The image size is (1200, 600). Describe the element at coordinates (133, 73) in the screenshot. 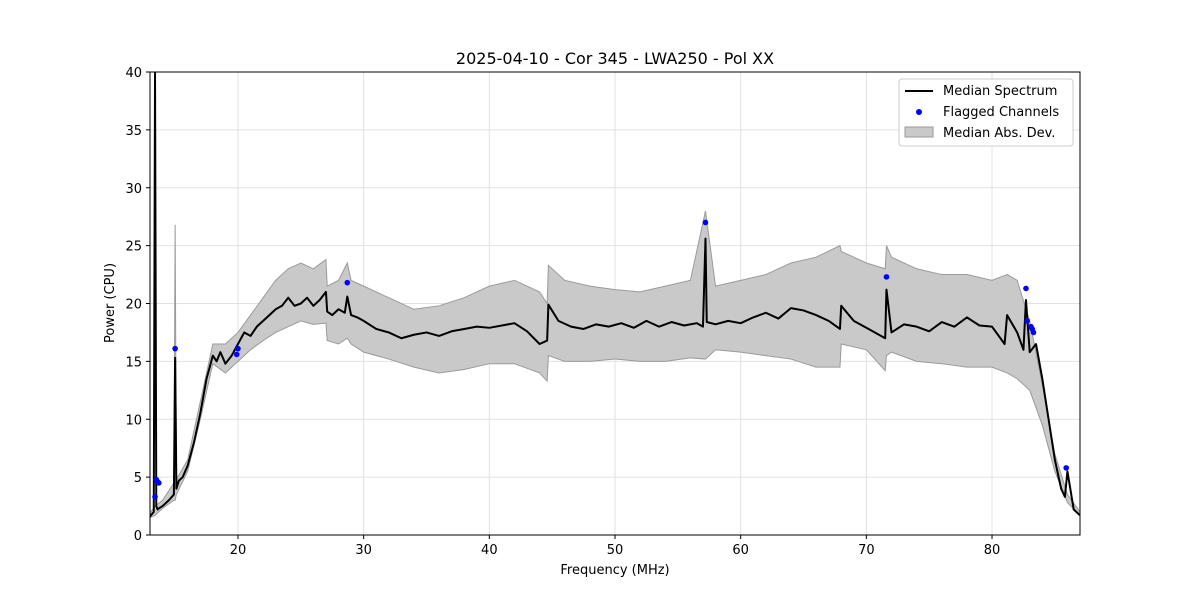

I see `y-tick-label: 40` at that location.